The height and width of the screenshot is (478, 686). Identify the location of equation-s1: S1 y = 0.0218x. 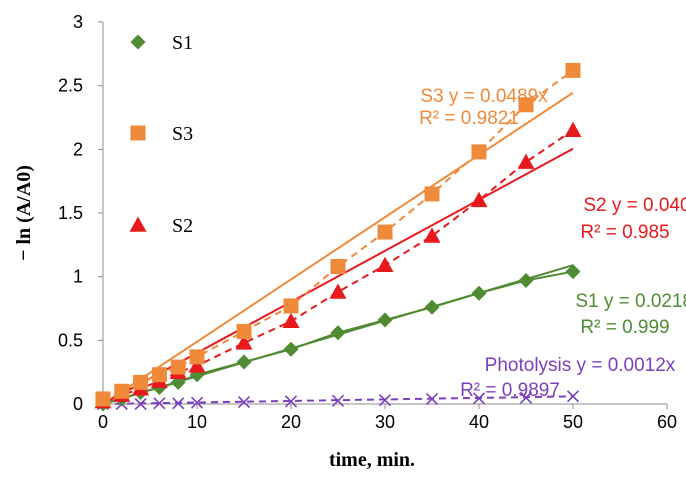
(630, 301).